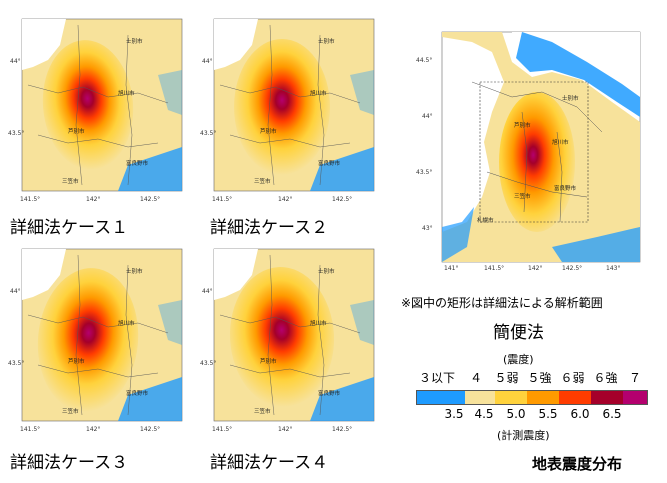 Image resolution: width=667 pixels, height=483 pixels. Describe the element at coordinates (516, 414) in the screenshot. I see `legend-value: 5.0` at that location.